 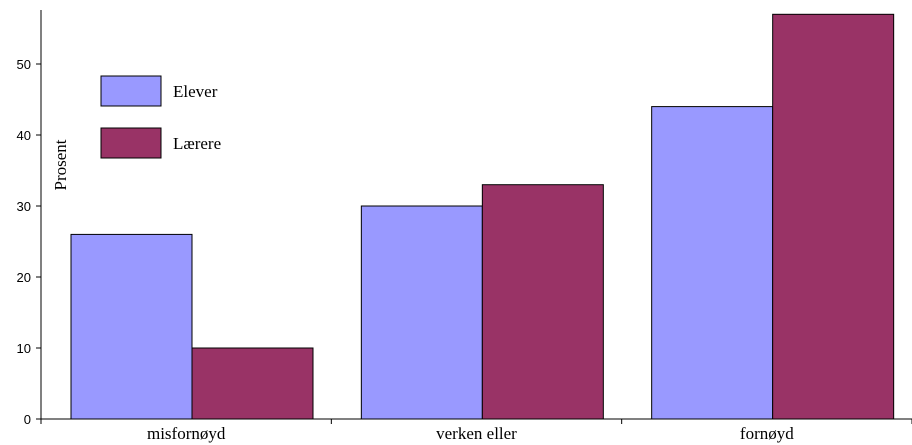 I want to click on x-ticks-group: misfornøyd verken eller fornøyd, so click(x=476, y=431).